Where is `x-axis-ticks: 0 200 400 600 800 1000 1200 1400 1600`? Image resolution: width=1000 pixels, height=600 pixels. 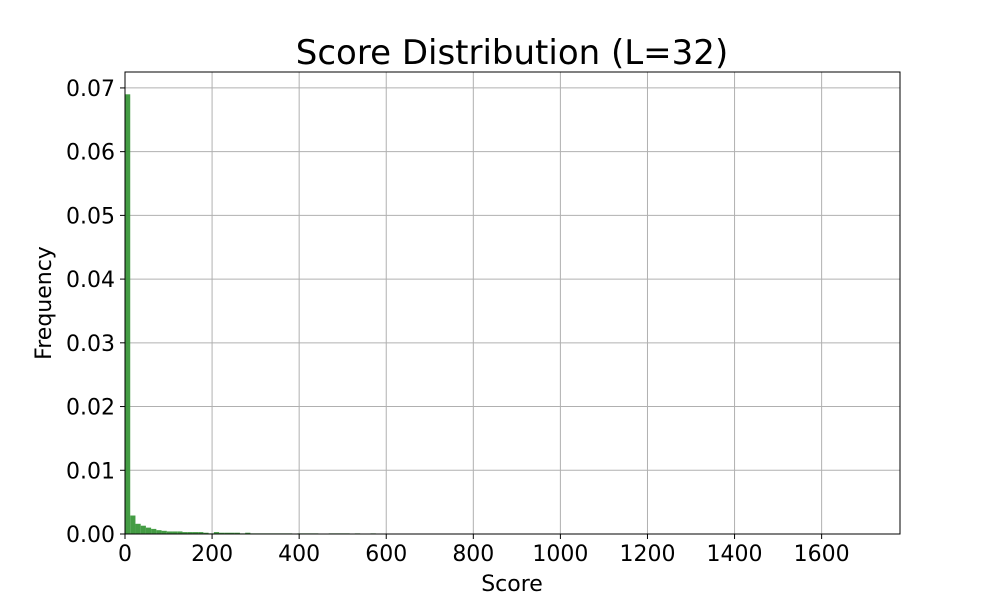 x-axis-ticks: 0 200 400 600 800 1000 1200 1400 1600 is located at coordinates (484, 550).